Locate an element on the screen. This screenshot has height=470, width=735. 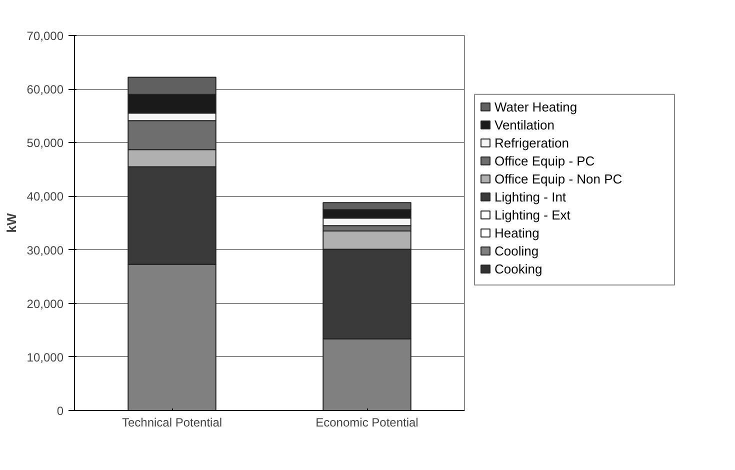
y-tick-label: 20,000 is located at coordinates (45, 303).